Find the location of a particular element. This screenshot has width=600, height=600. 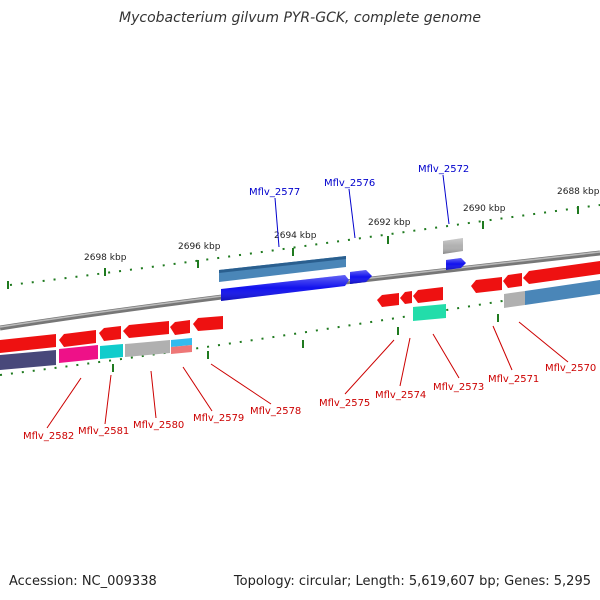

upper-gene-labels: Mflv_2577 Mflv_2576 Mflv_2572 is located at coordinates (359, 181).